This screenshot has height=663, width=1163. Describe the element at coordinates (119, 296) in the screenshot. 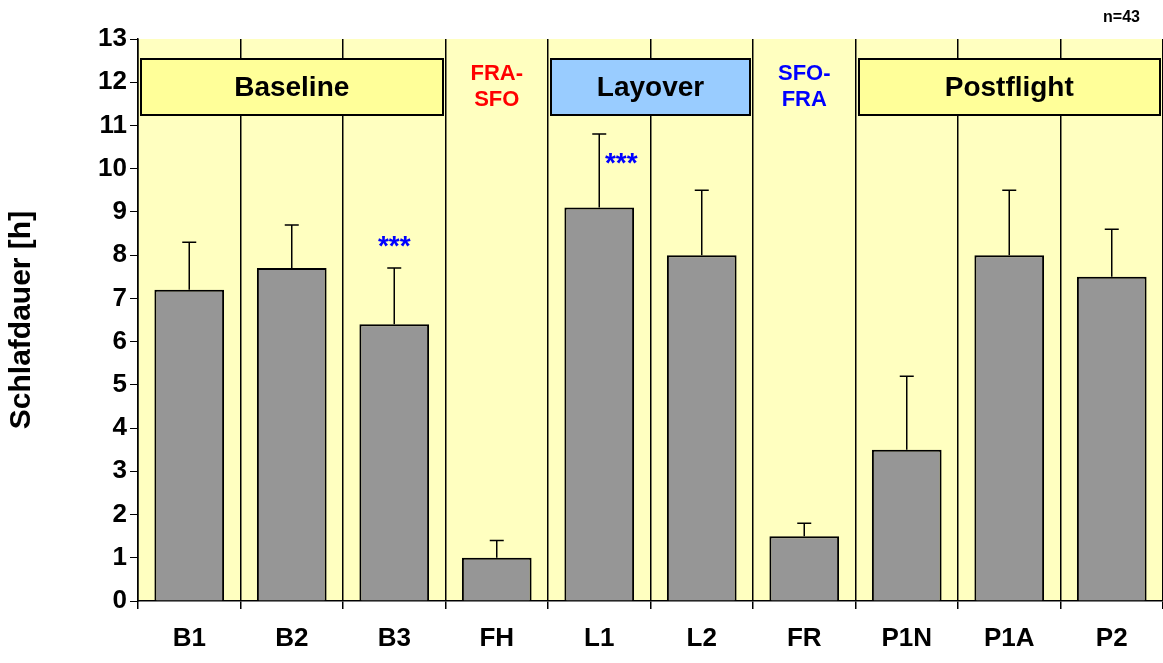

I see `y-tick-label: 7` at that location.